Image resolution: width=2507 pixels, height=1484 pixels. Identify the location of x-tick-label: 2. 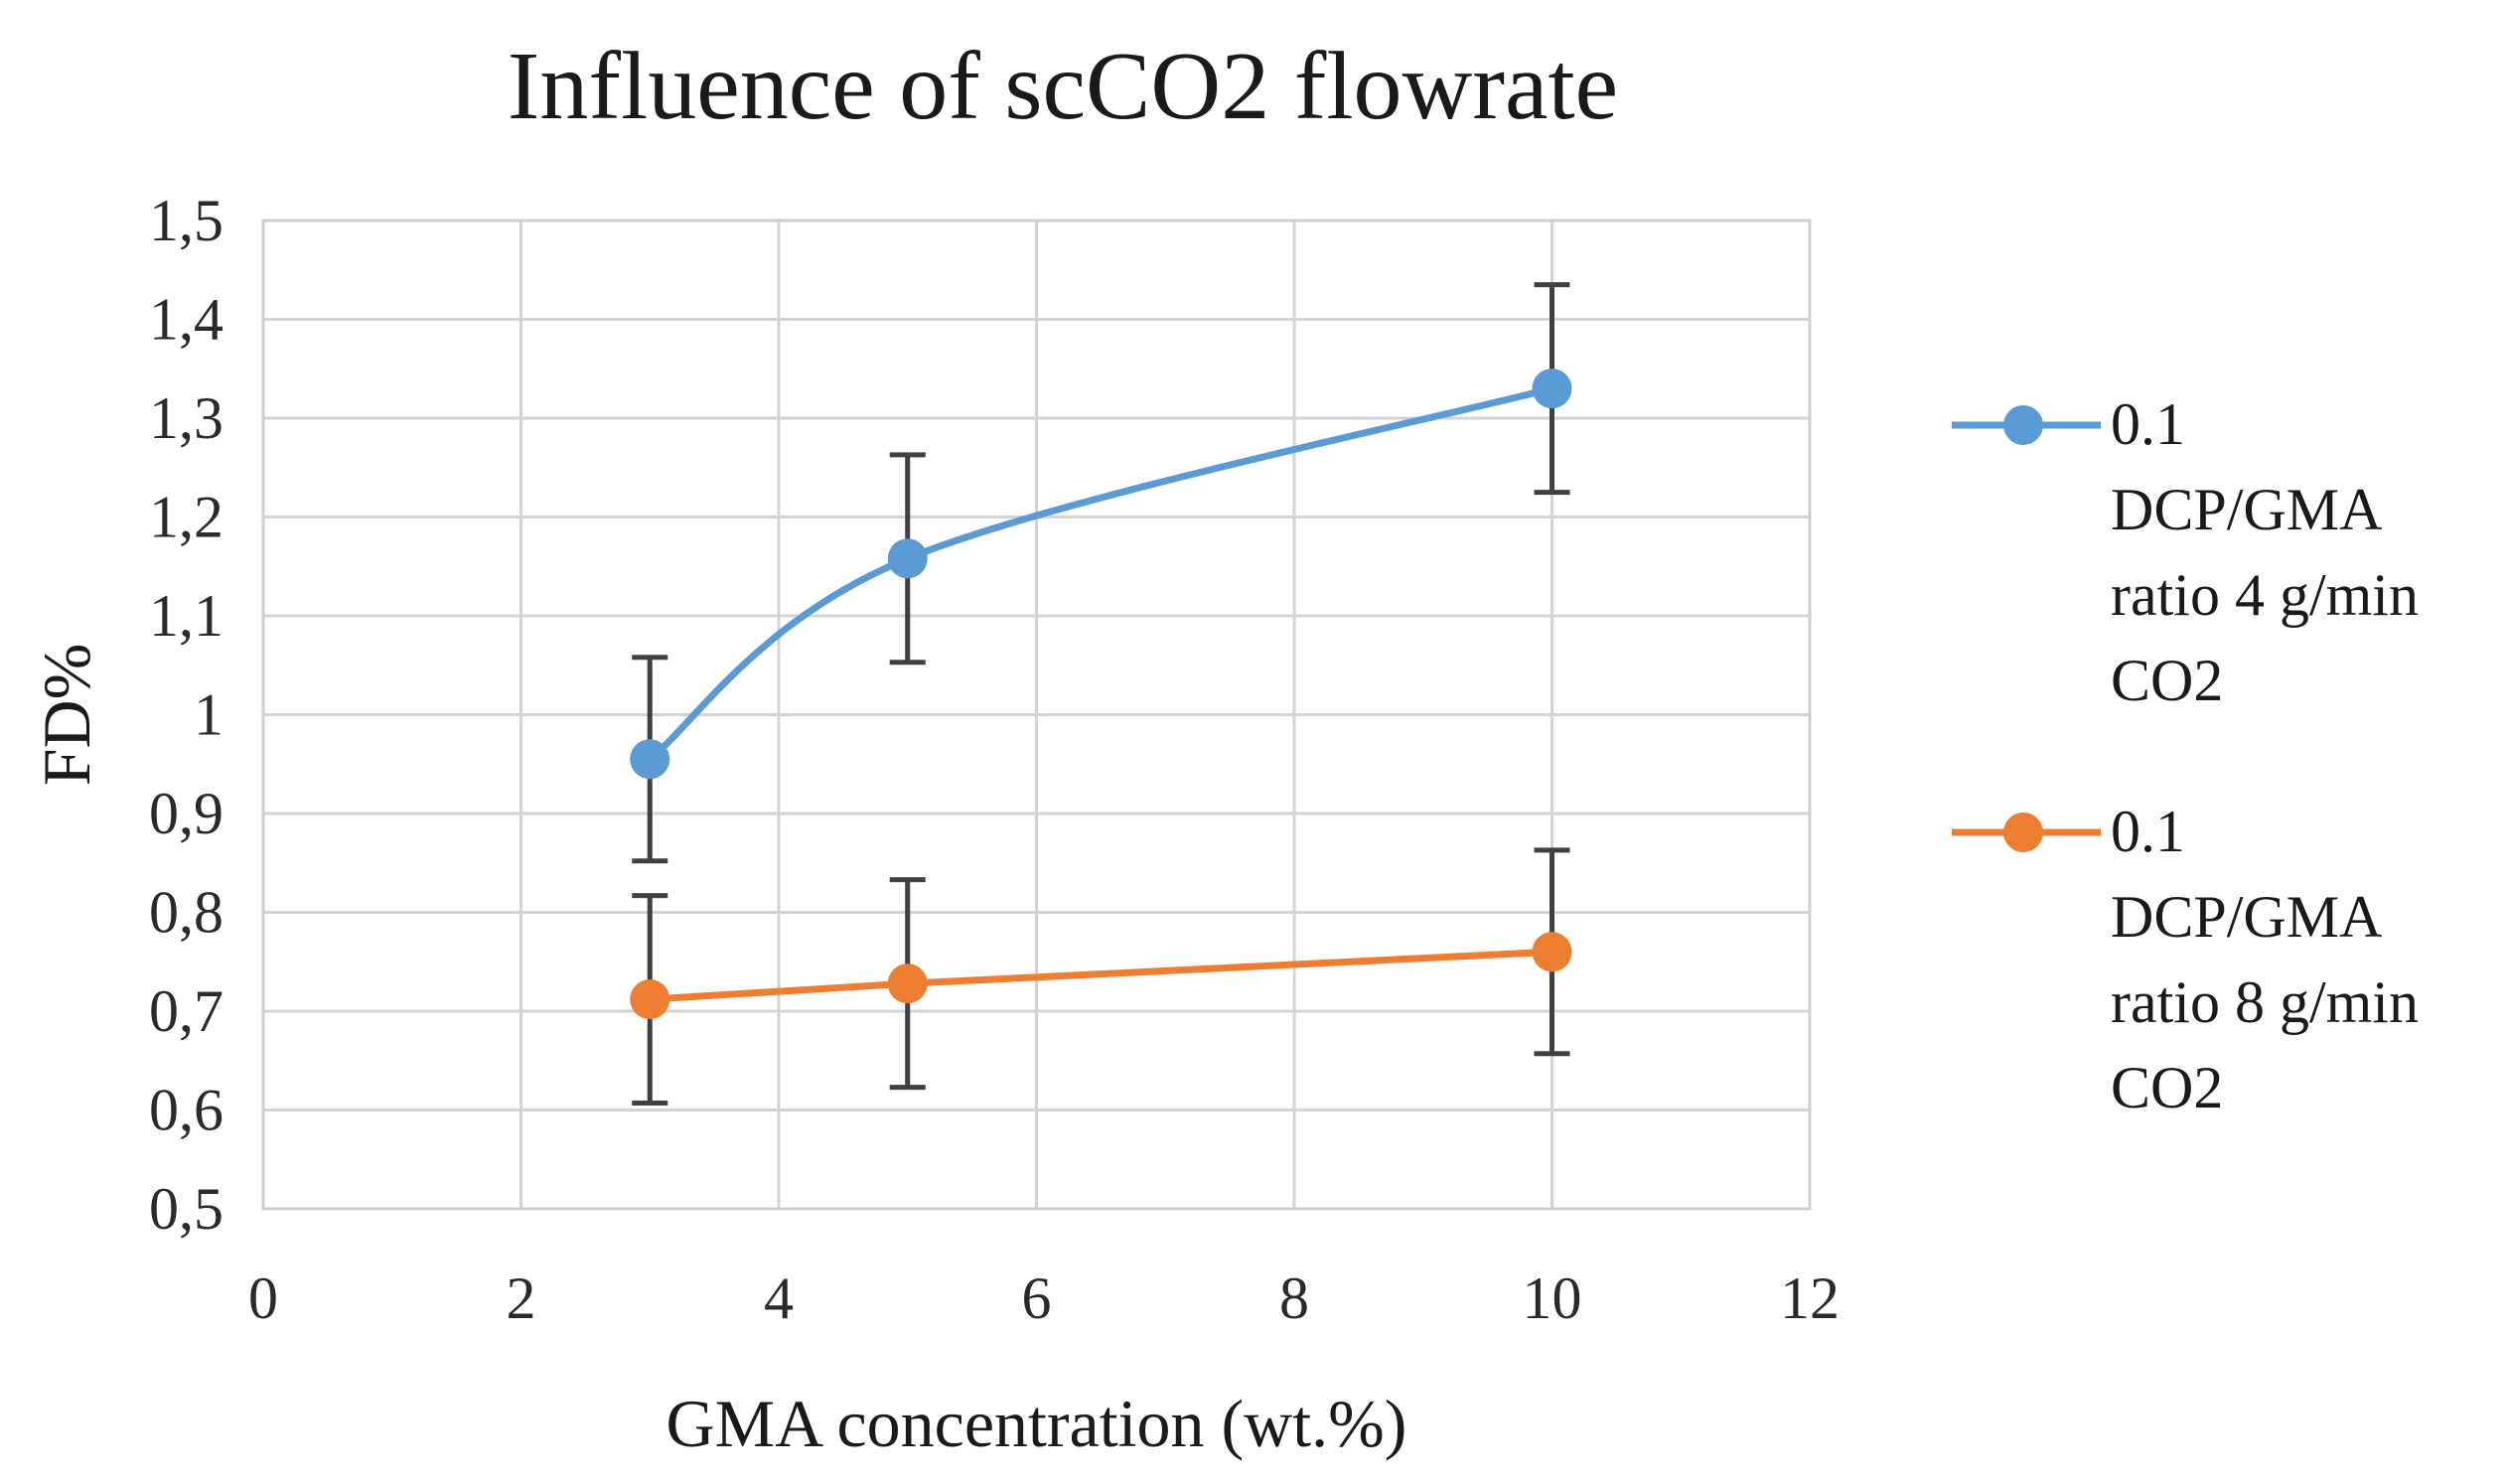
(521, 1298).